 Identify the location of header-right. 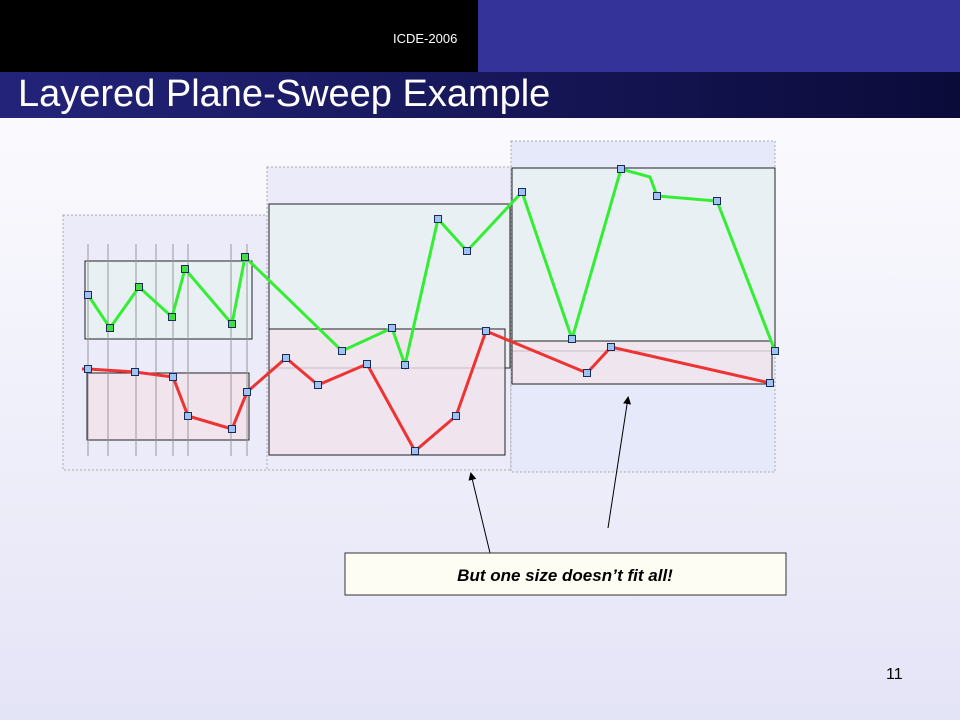
(719, 36).